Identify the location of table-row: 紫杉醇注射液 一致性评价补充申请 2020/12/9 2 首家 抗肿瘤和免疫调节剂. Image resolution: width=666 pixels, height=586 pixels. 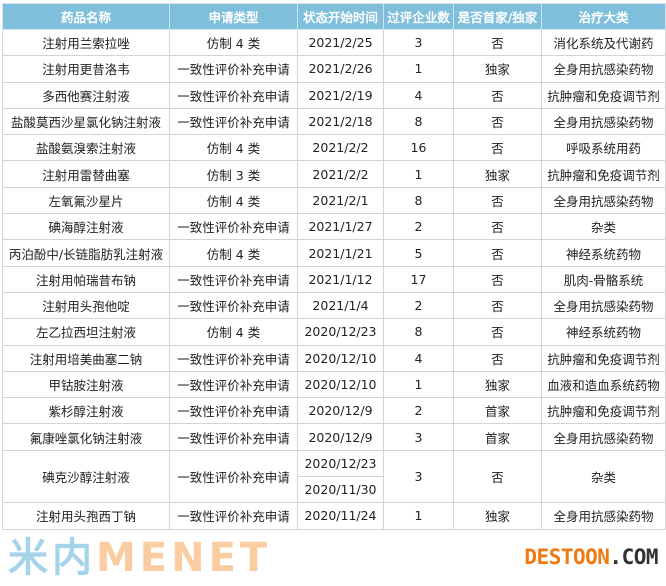
(334, 411).